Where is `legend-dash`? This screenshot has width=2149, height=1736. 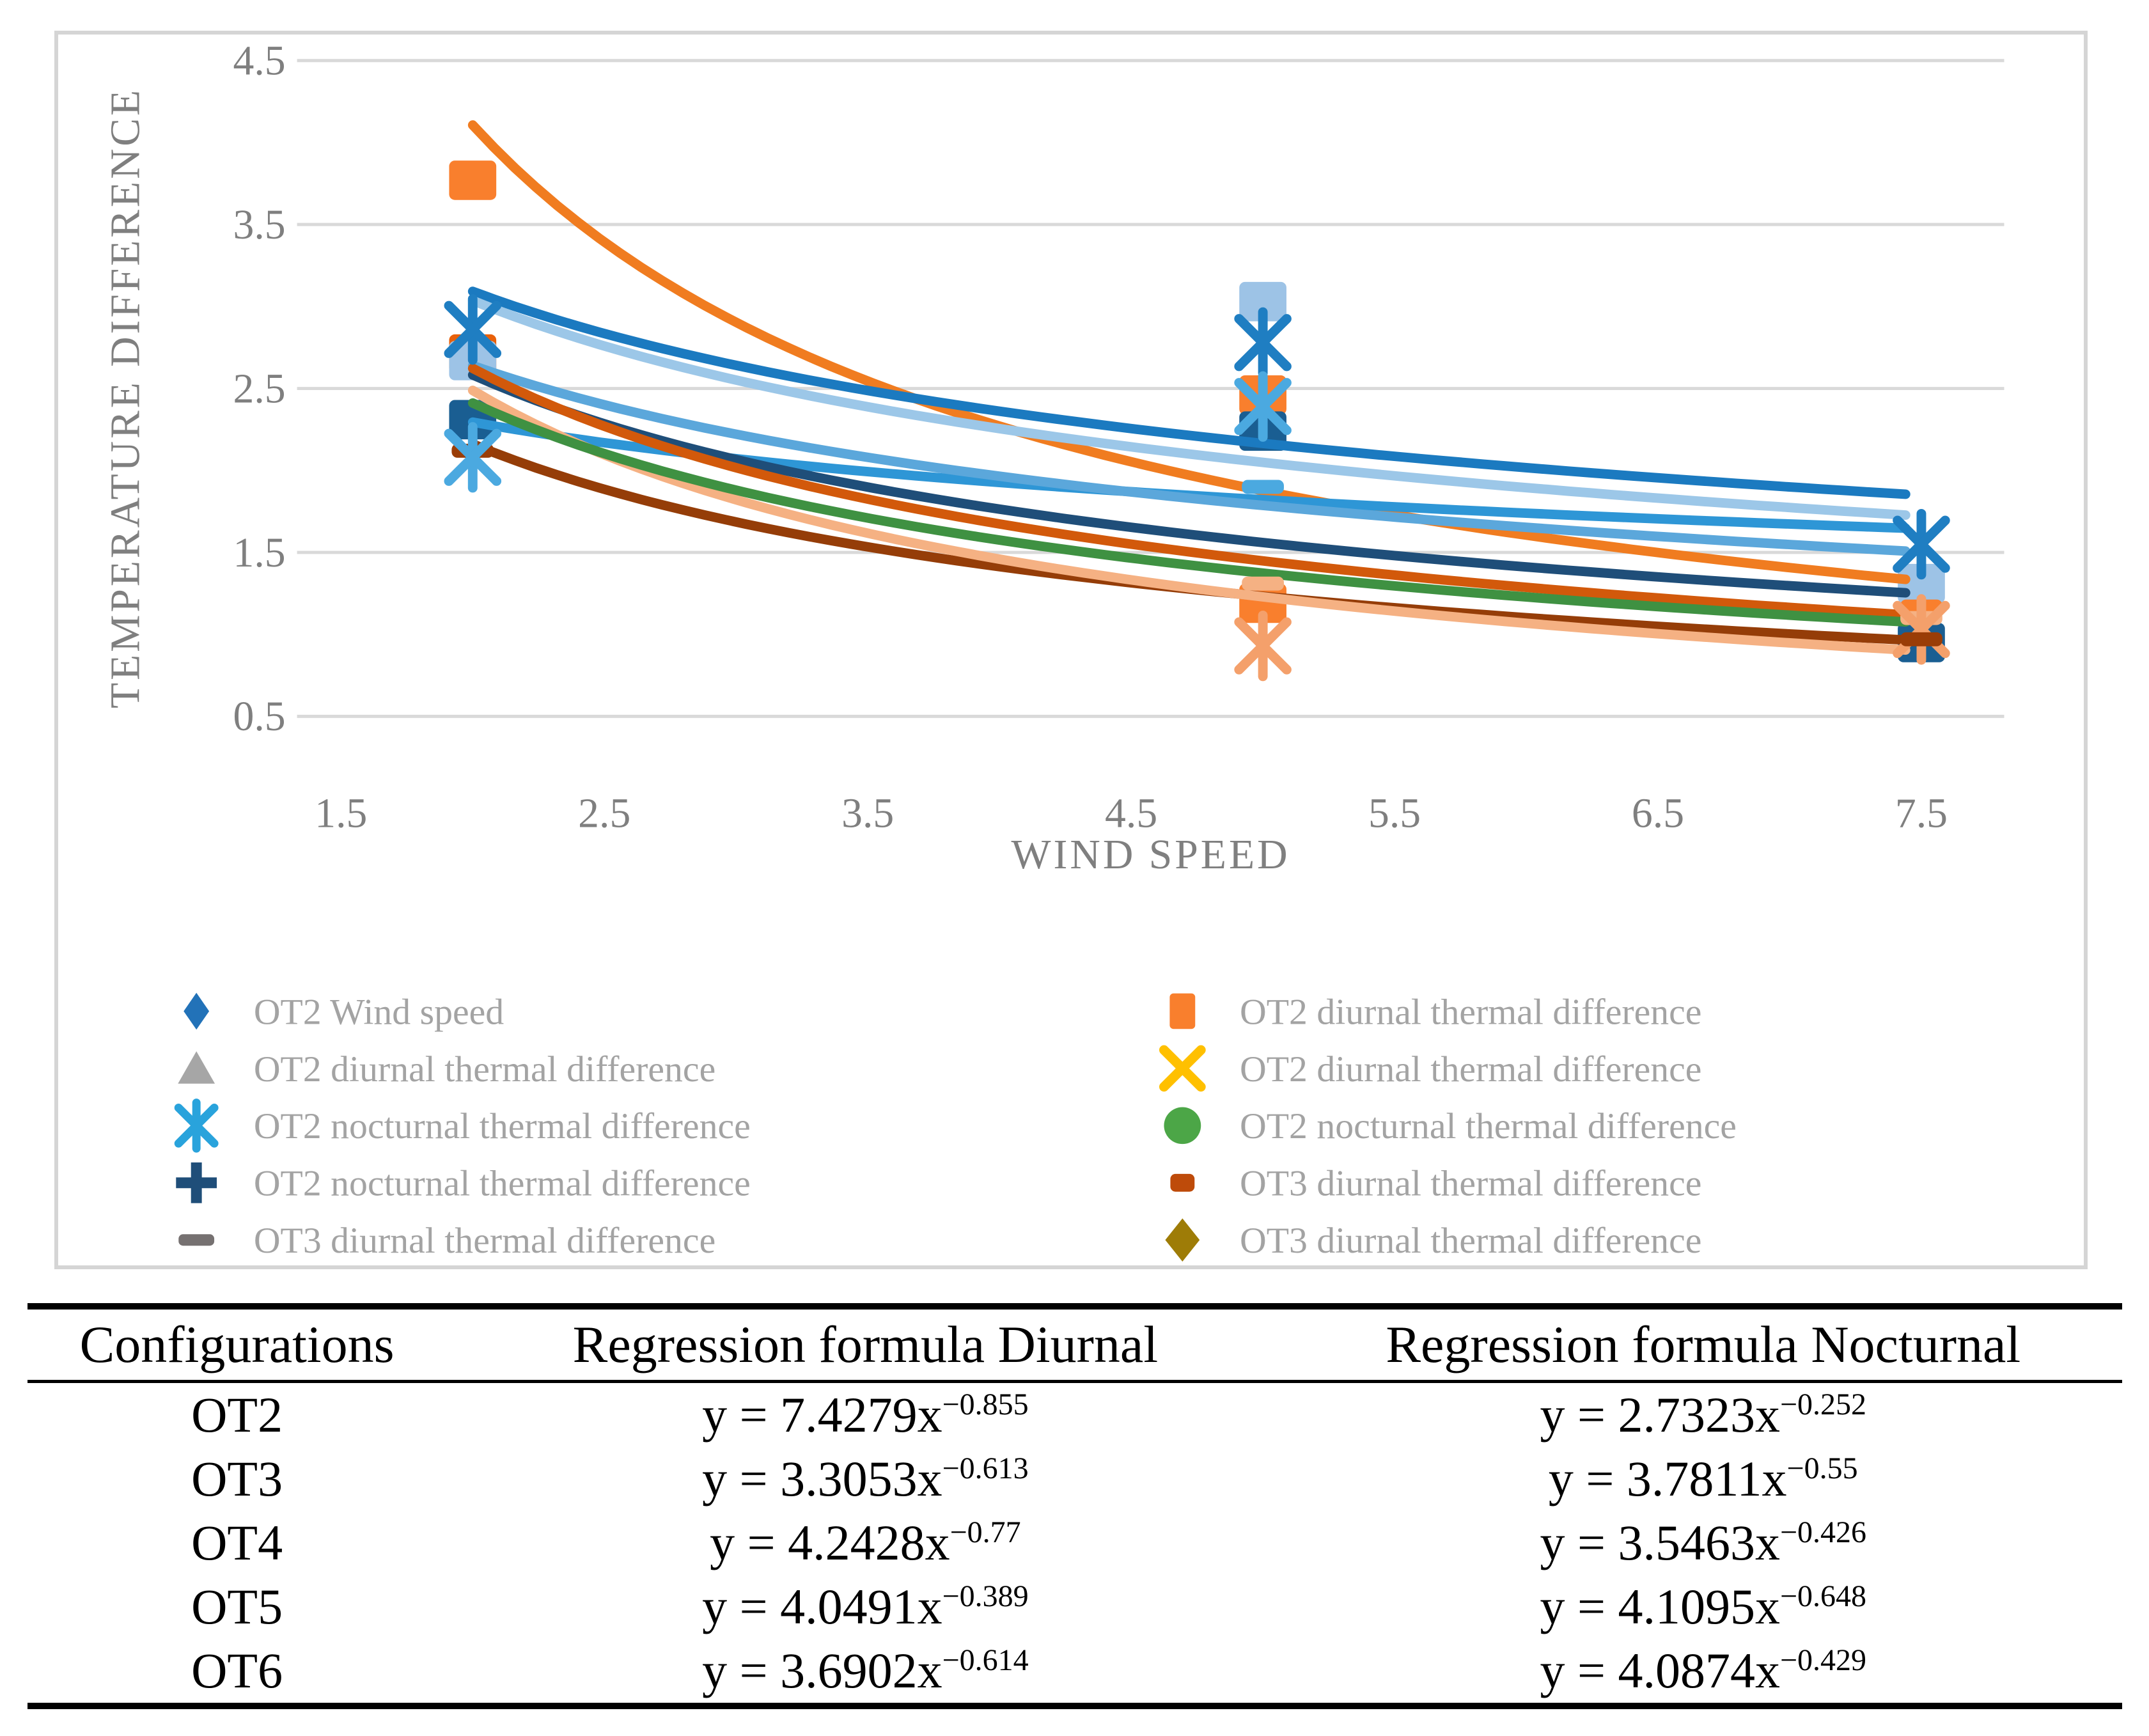
legend-dash is located at coordinates (196, 1240).